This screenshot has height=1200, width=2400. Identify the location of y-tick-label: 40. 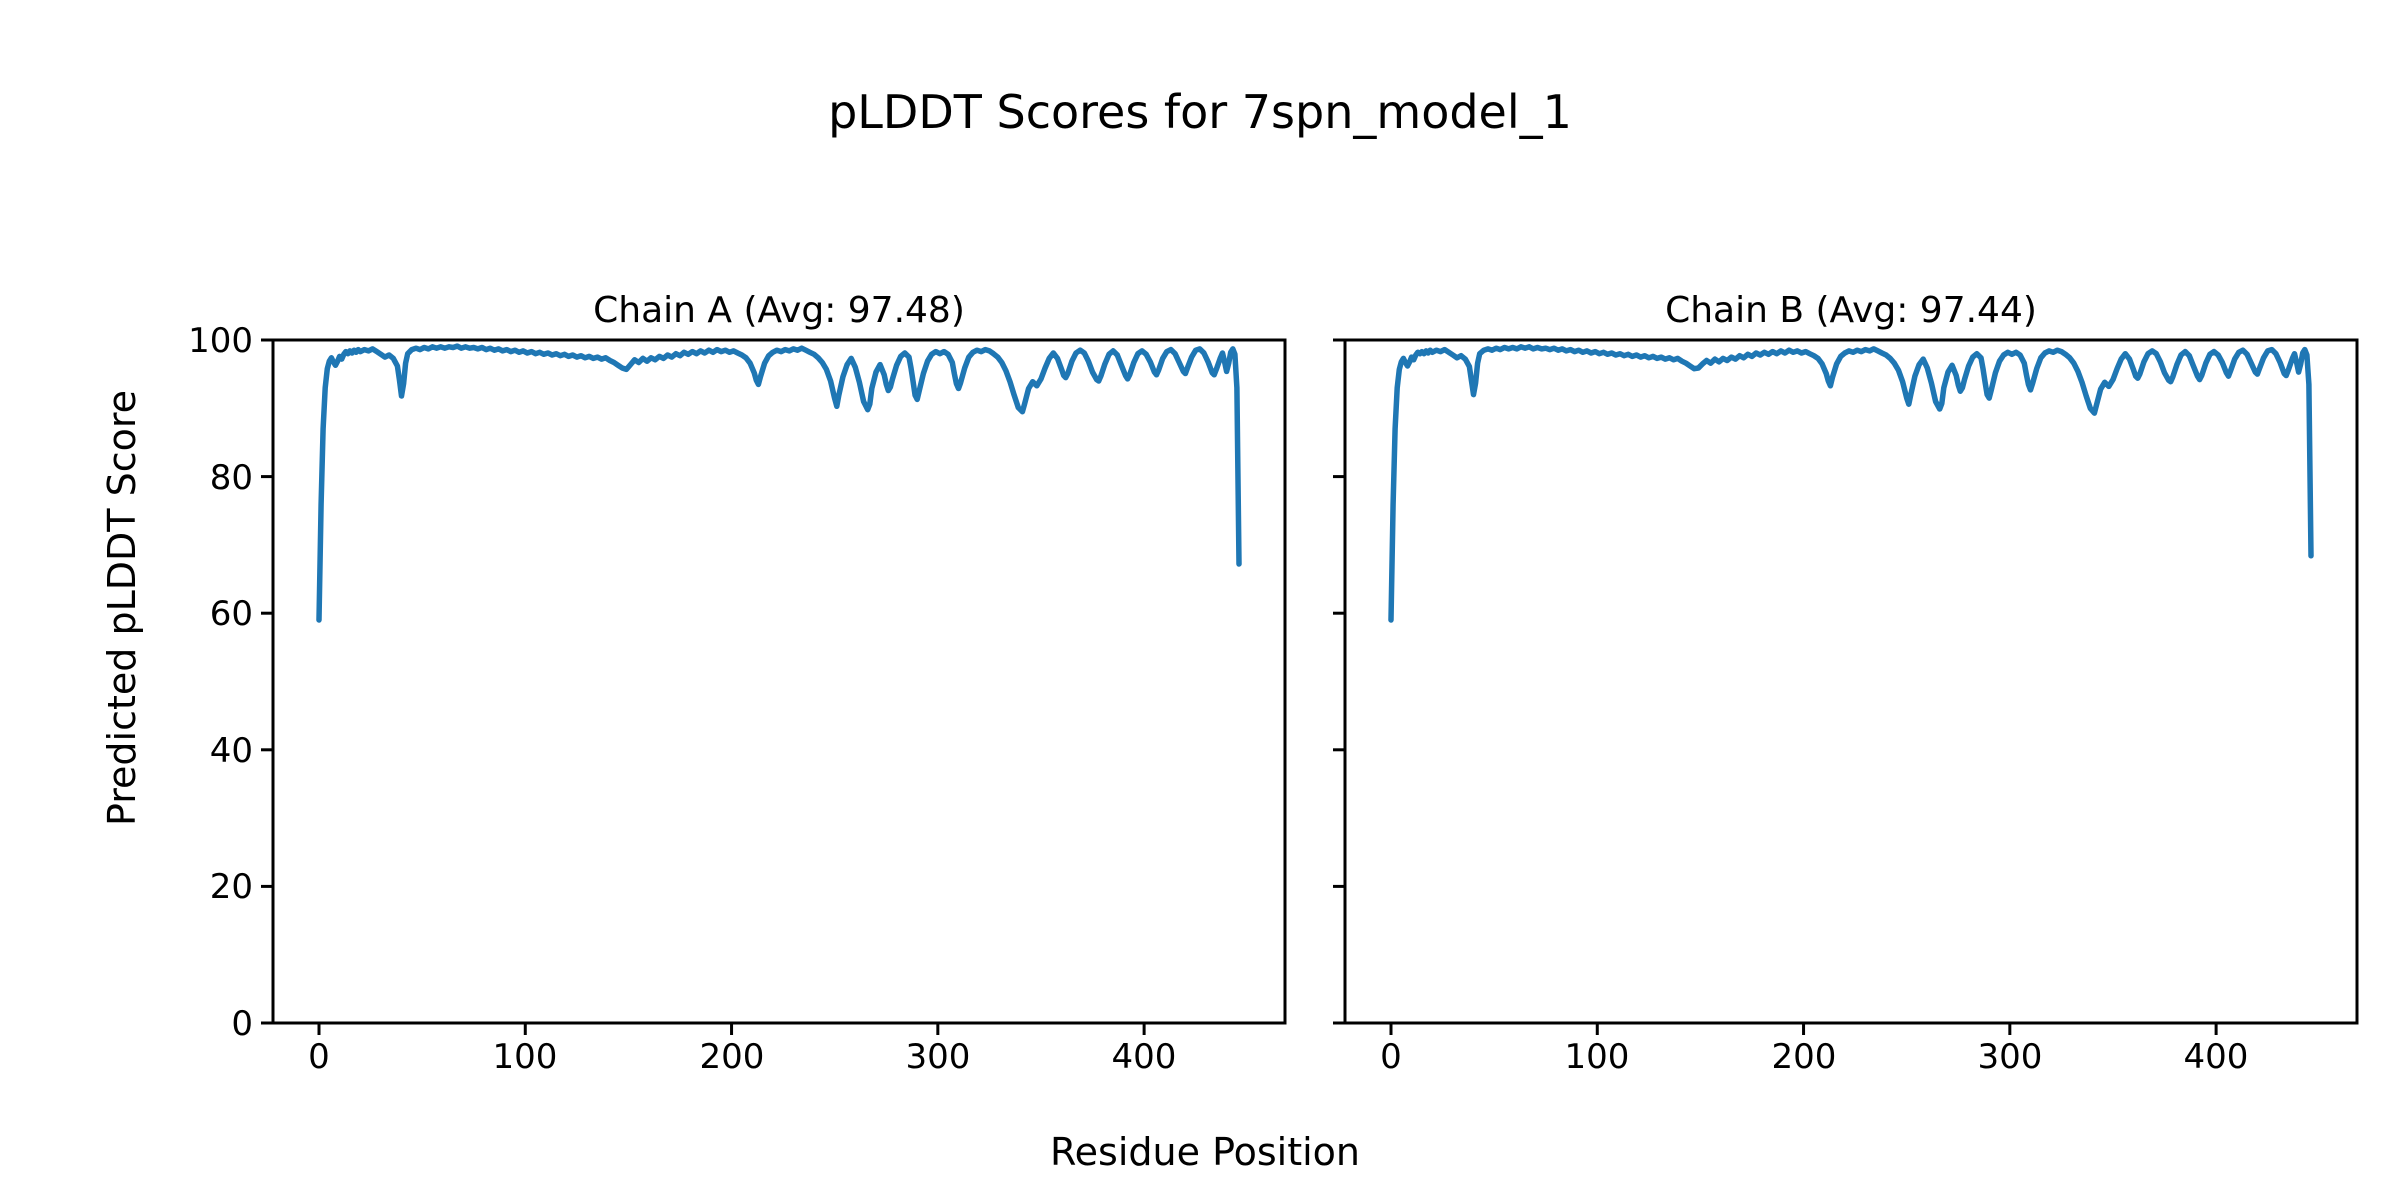
(231, 751).